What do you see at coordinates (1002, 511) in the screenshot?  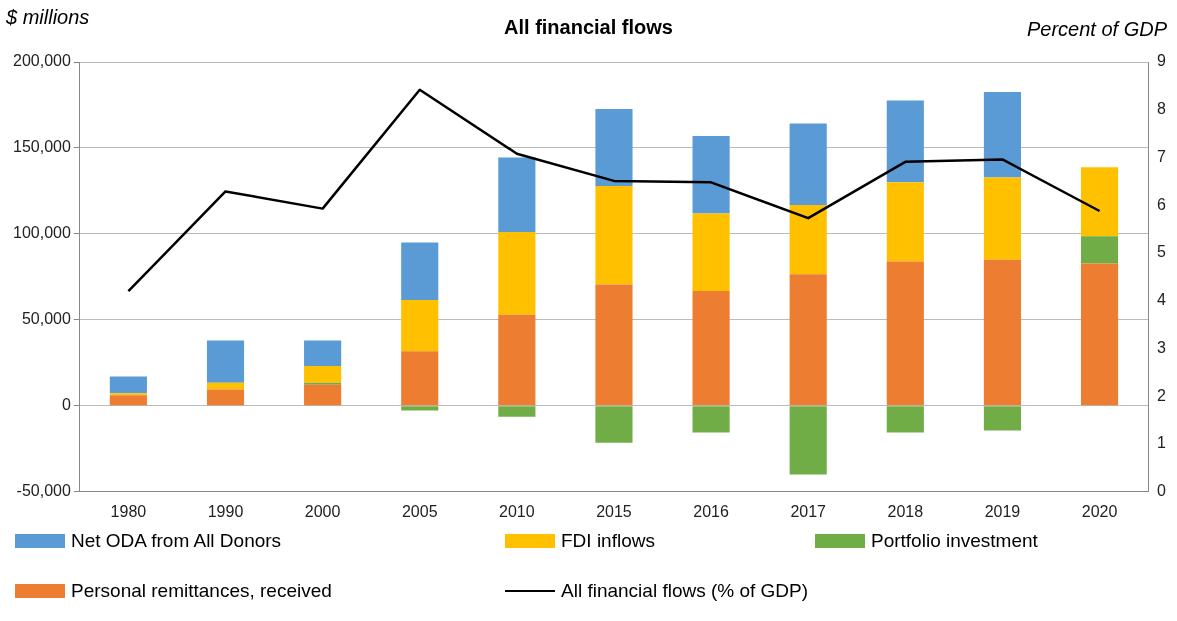 I see `x-tick-label: 2019` at bounding box center [1002, 511].